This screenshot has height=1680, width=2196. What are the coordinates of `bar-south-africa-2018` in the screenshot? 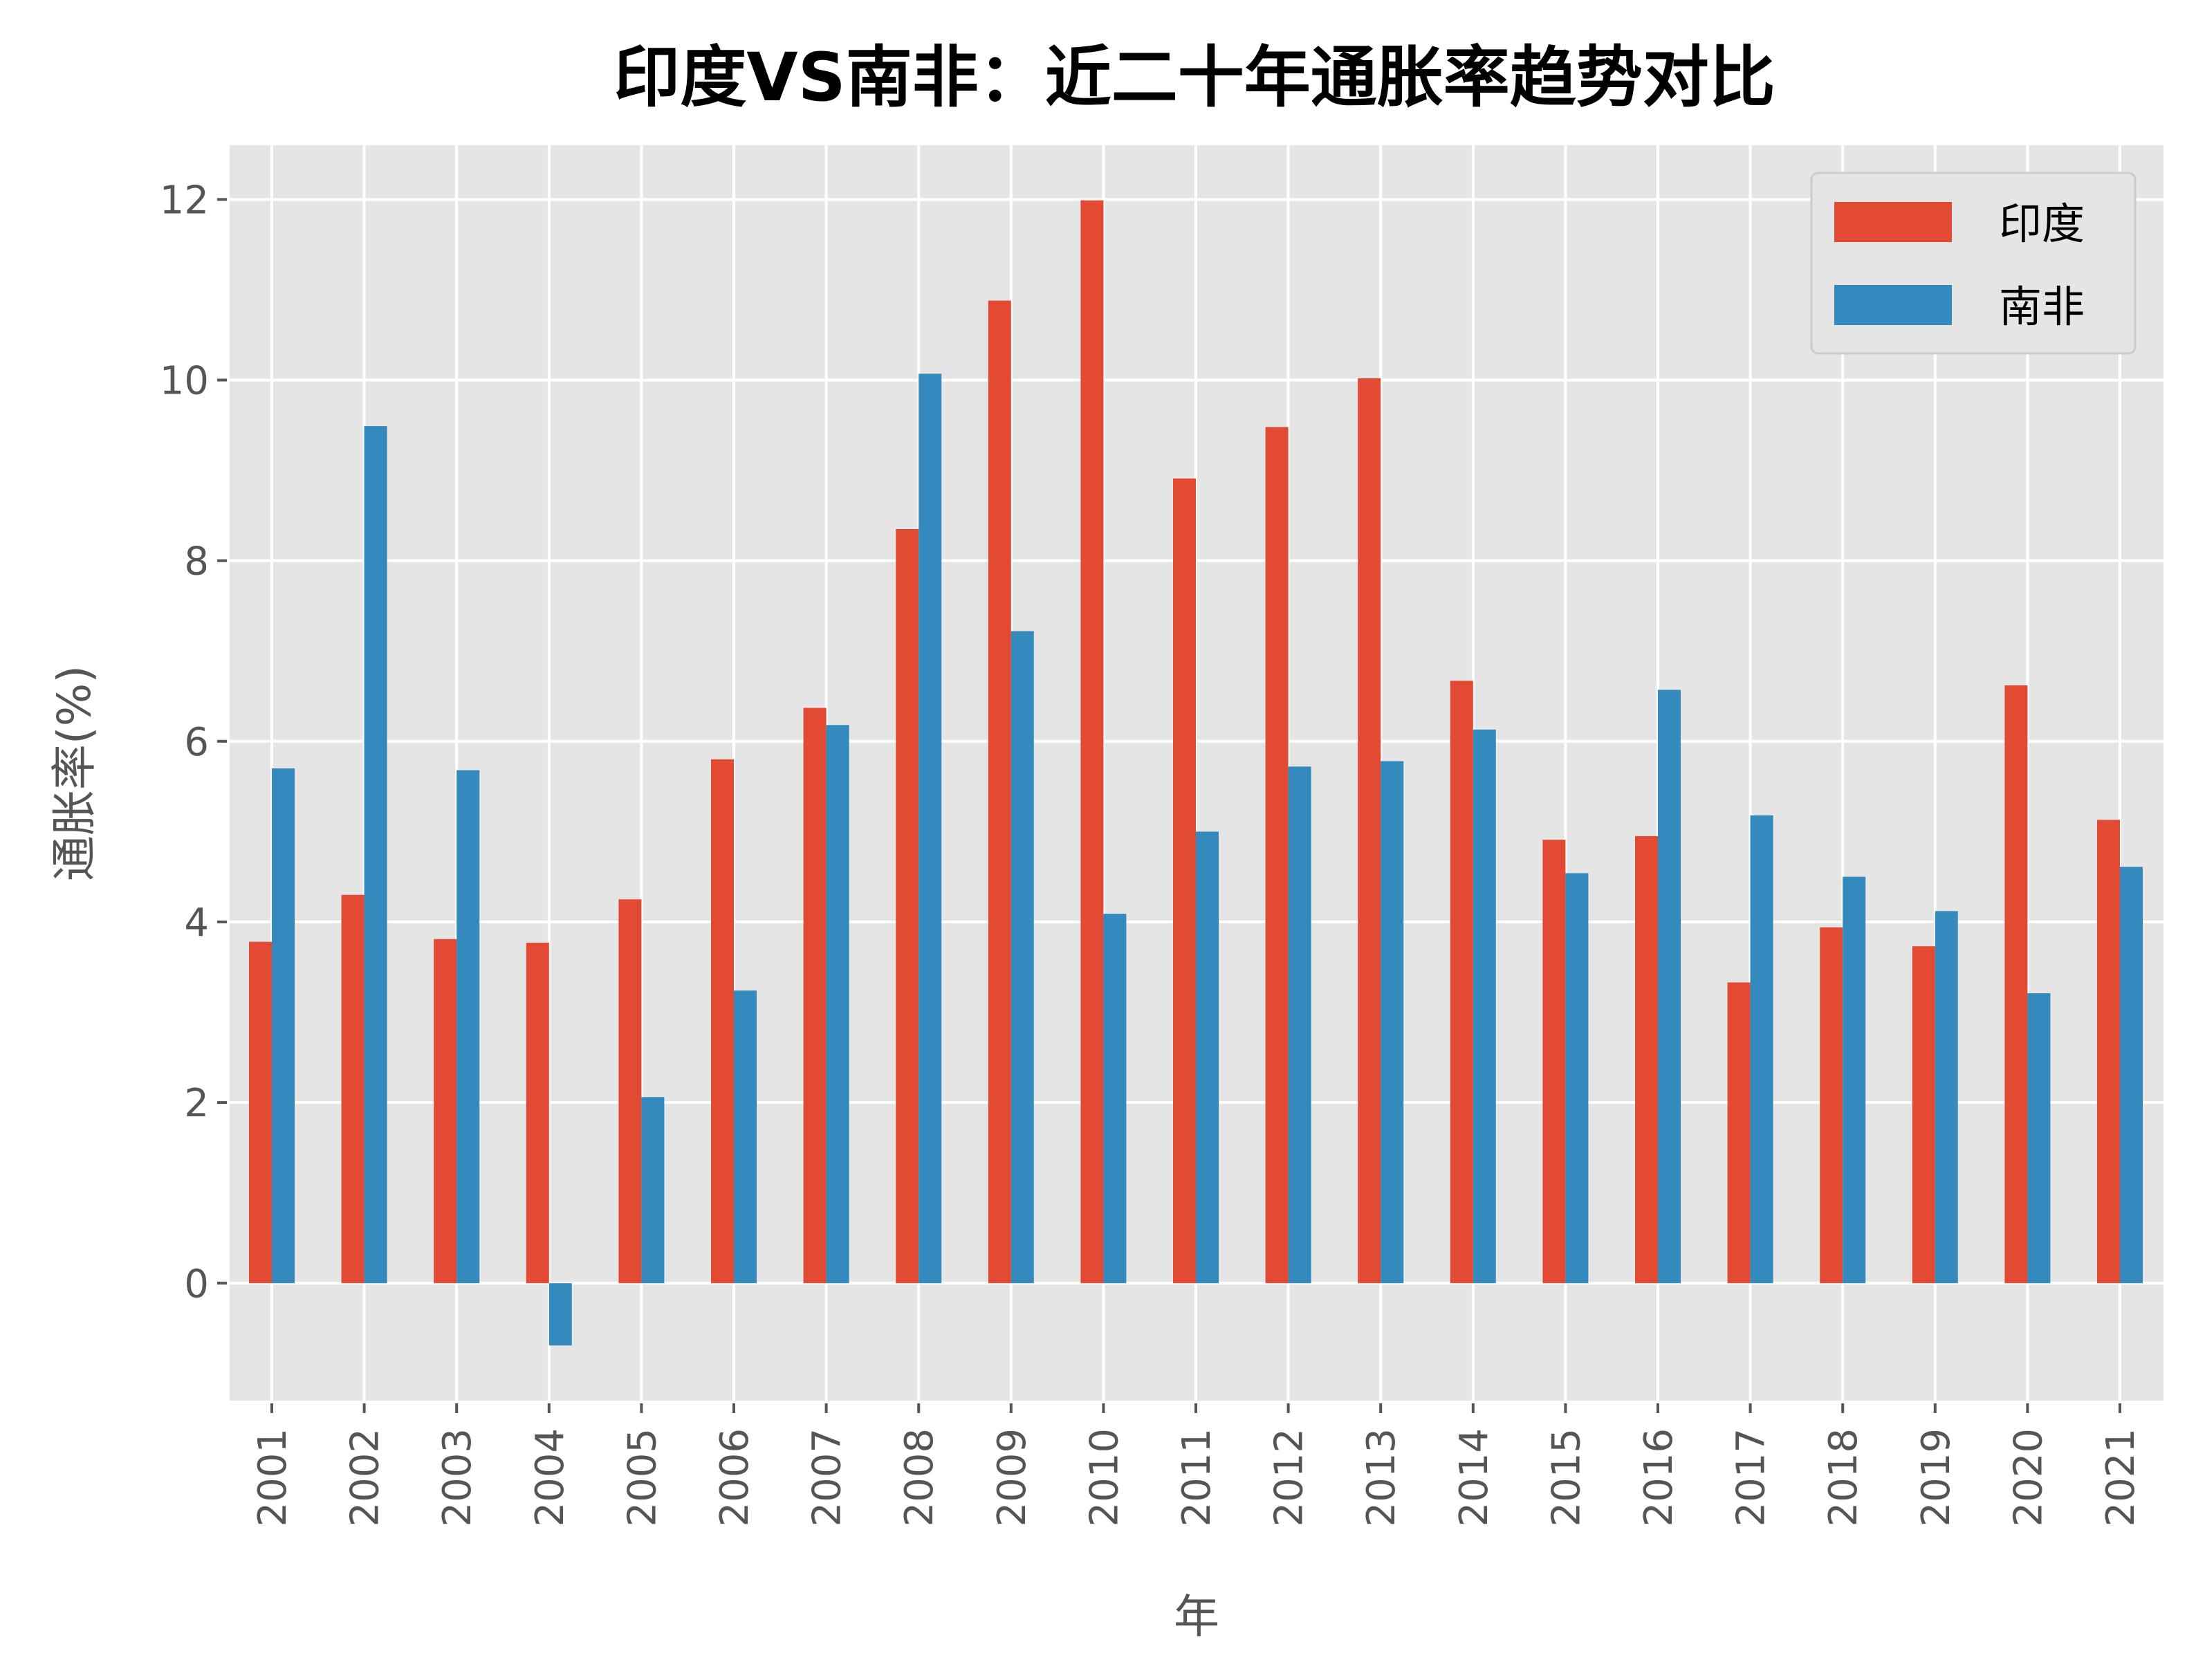 It's located at (1854, 1080).